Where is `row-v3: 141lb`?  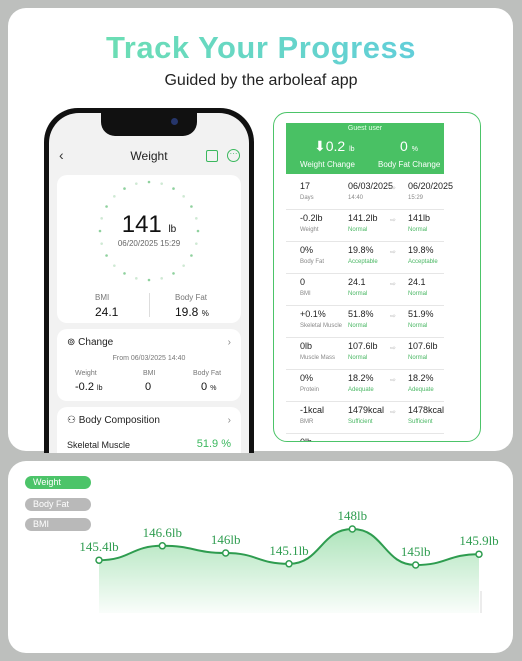 row-v3: 141lb is located at coordinates (419, 218).